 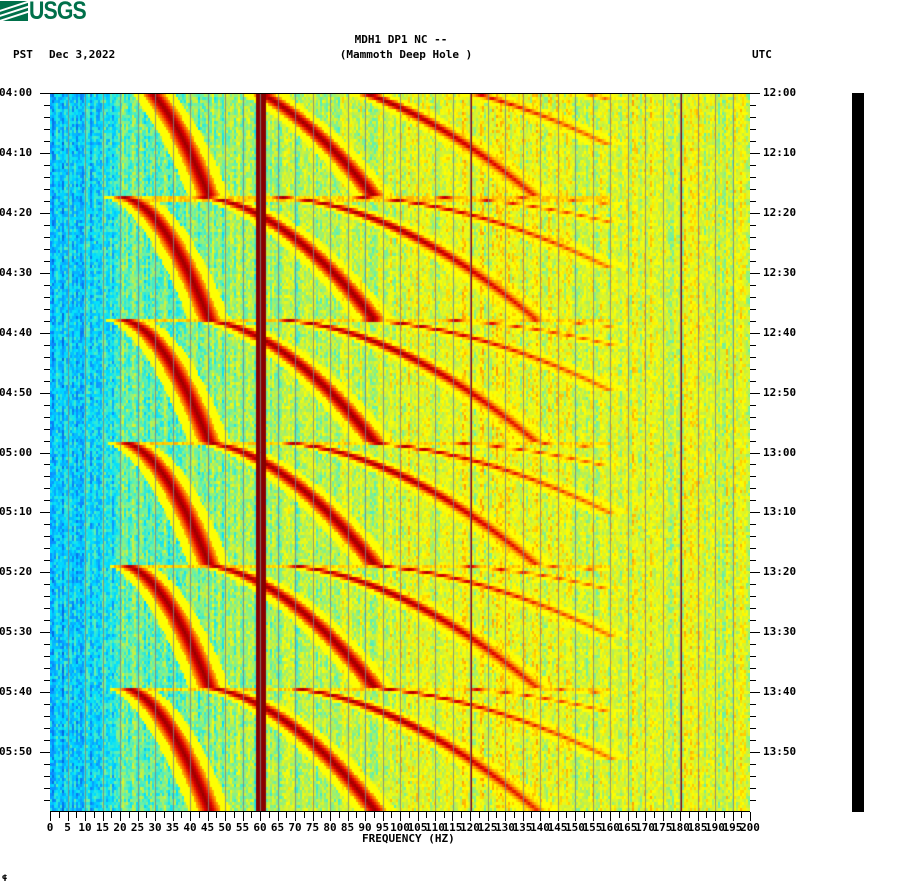 I want to click on x-tick-label: 15, so click(x=102, y=827).